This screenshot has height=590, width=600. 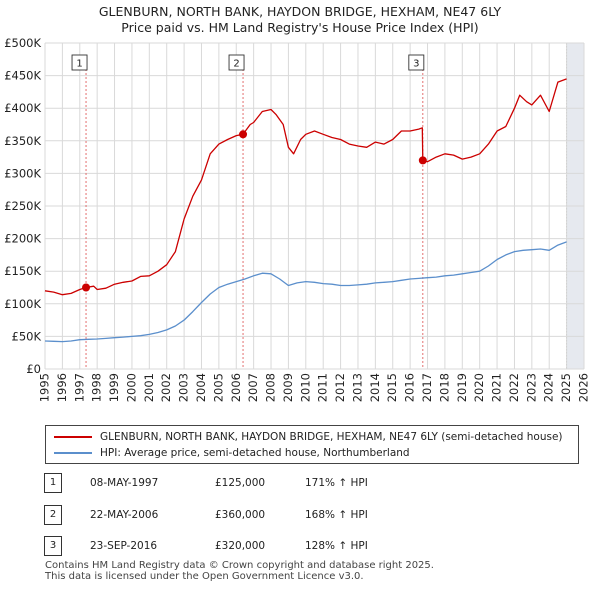 What do you see at coordinates (323, 387) in the screenshot?
I see `x-tick-label: 2011` at bounding box center [323, 387].